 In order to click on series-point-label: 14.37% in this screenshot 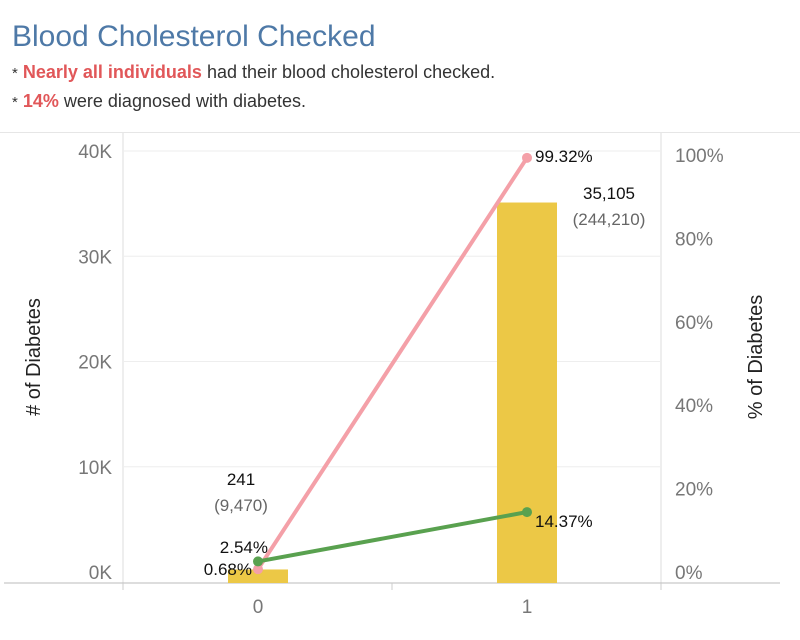, I will do `click(564, 521)`.